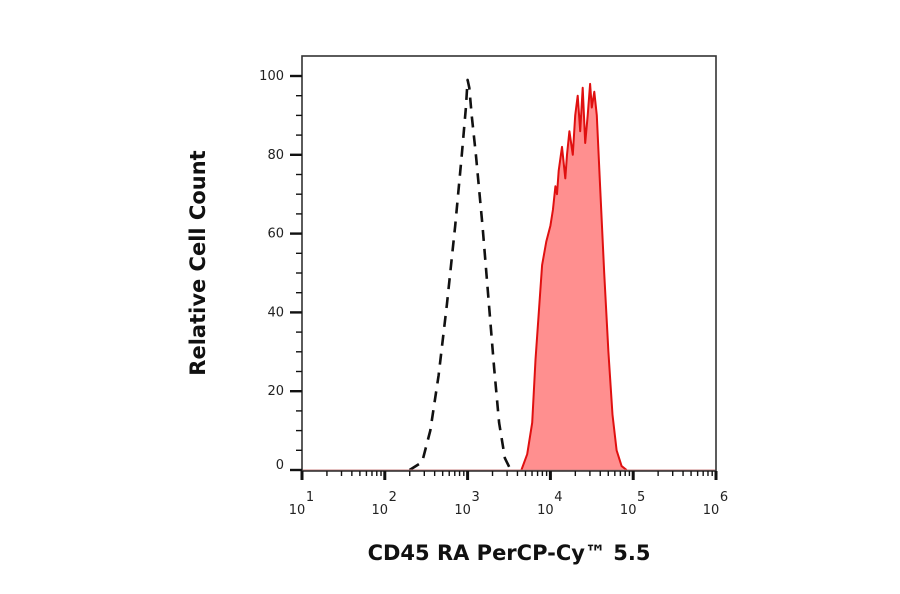  What do you see at coordinates (275, 234) in the screenshot?
I see `y-tick-label: 60` at bounding box center [275, 234].